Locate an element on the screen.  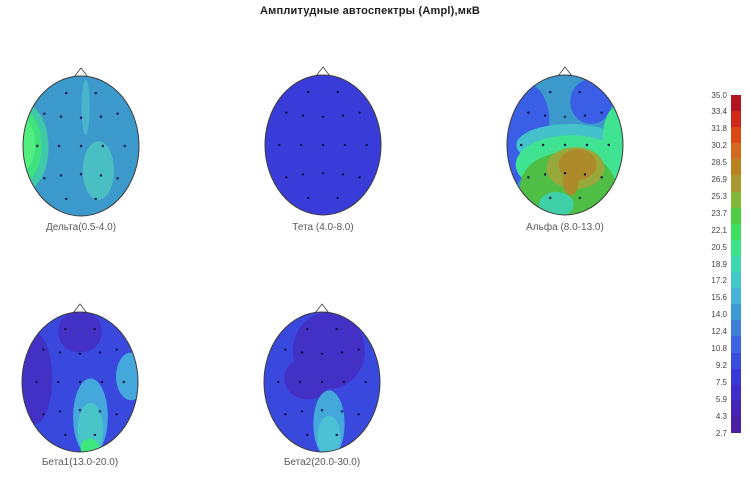
colorbar-tick-label: 5.9 is located at coordinates (721, 399).